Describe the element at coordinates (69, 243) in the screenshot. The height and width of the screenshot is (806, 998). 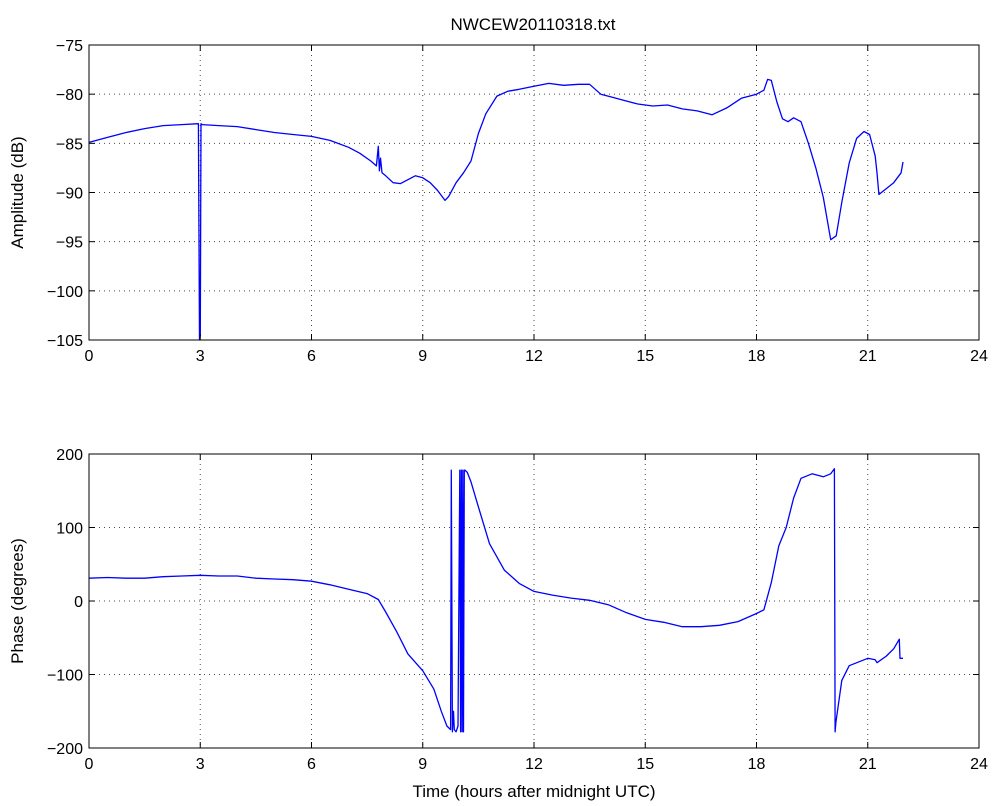
I see `amplitude-y-tick-label: −95` at that location.